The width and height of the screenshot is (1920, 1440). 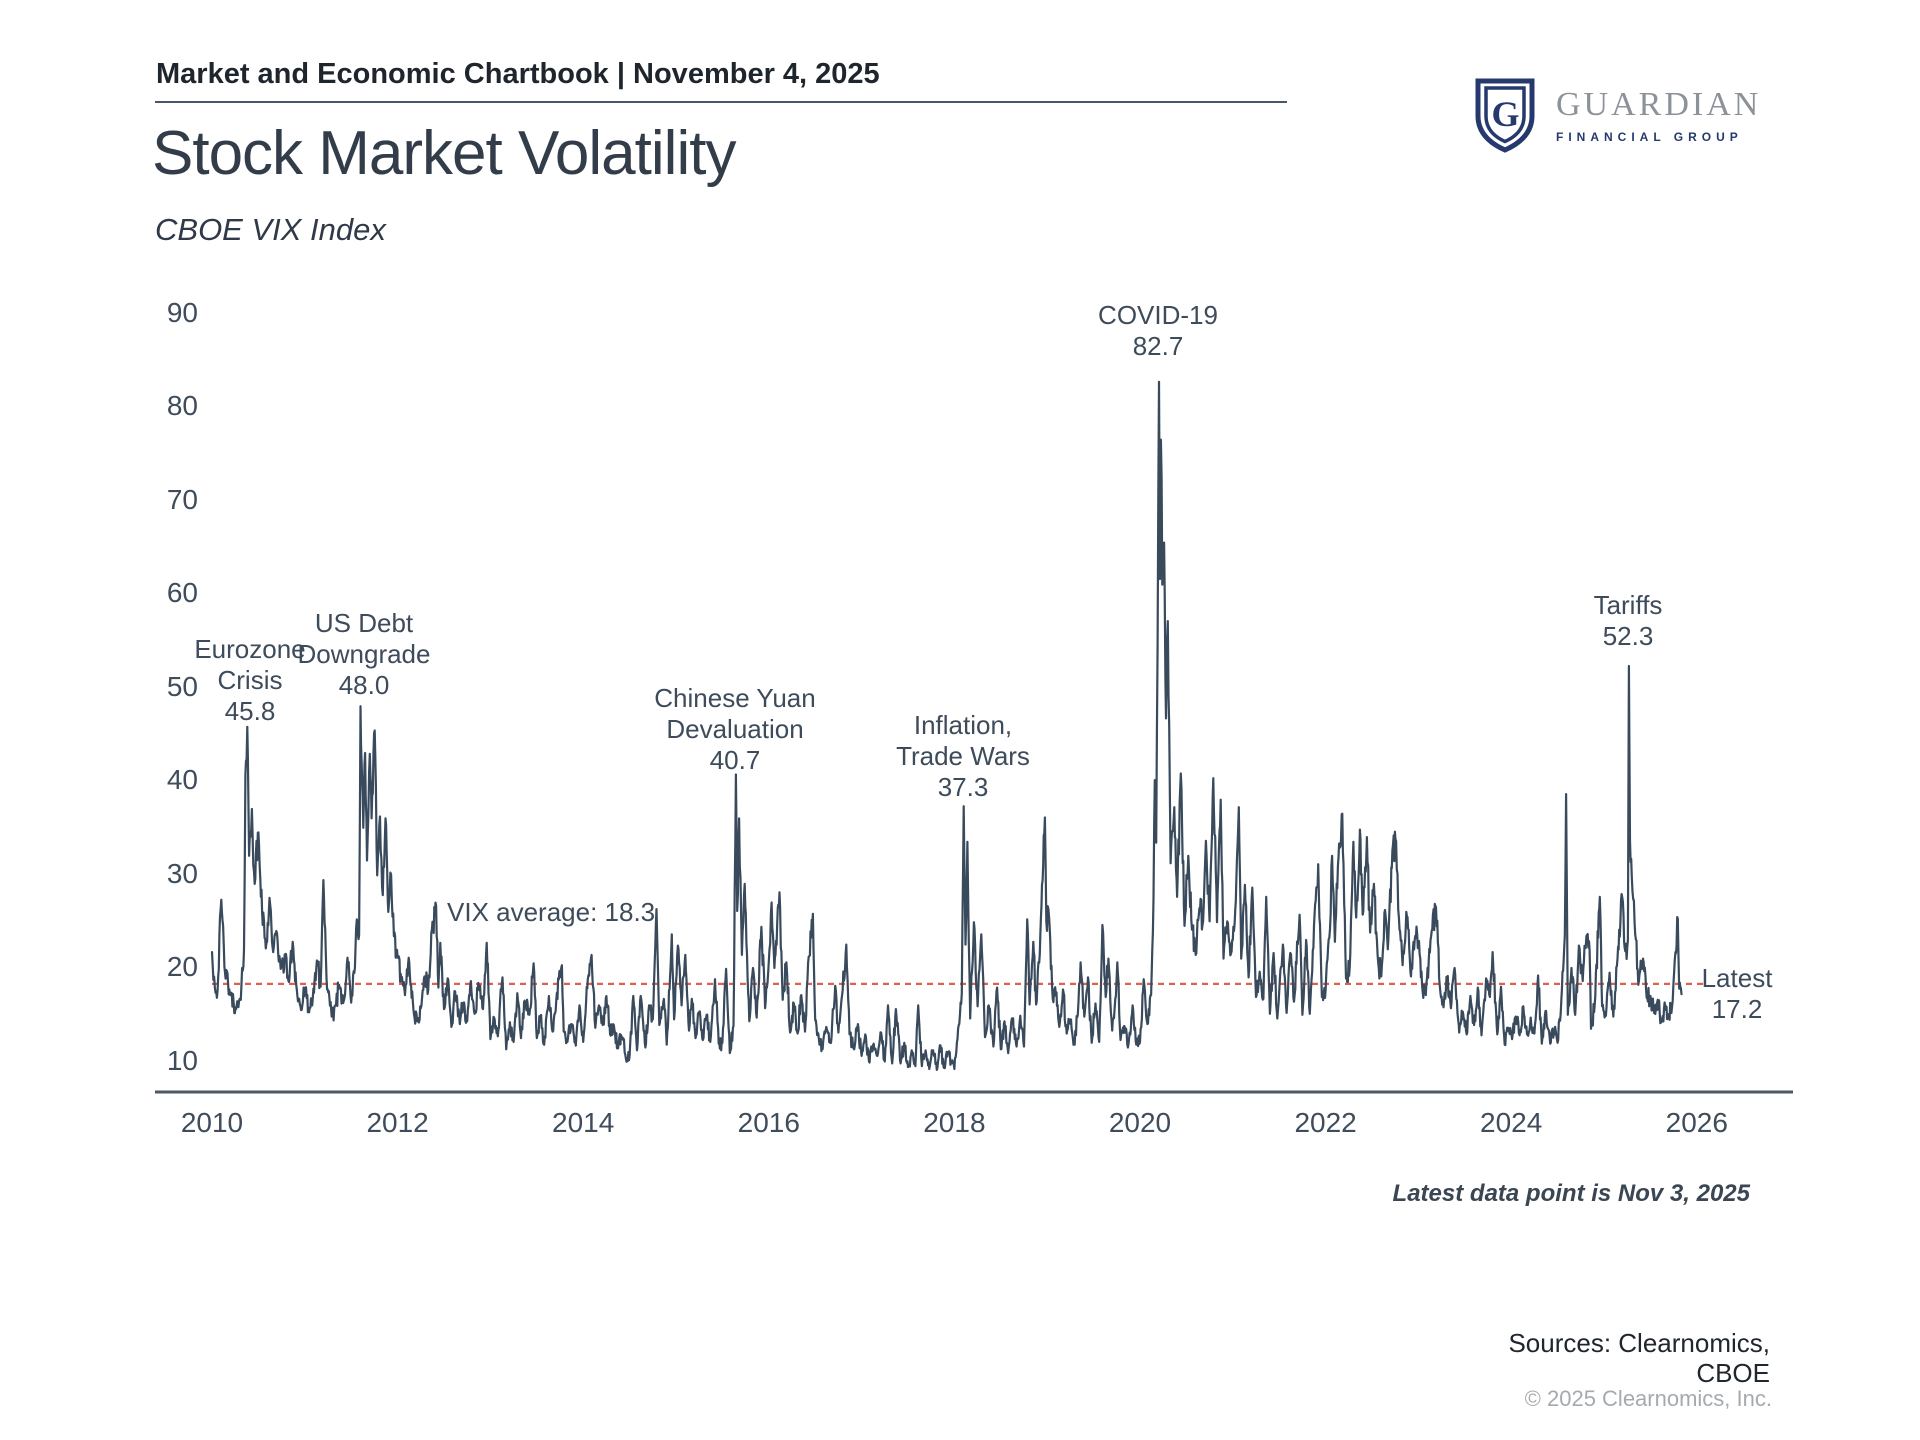 I want to click on y-tick-label: 70, so click(x=182, y=499).